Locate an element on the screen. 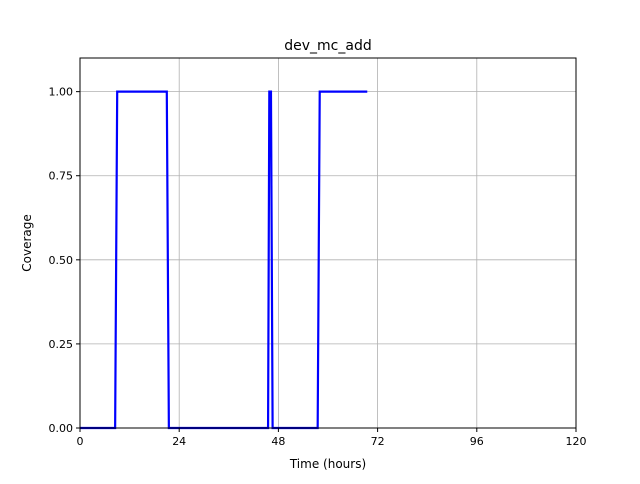 The image size is (640, 484). y-tick-label: 0.25 is located at coordinates (61, 344).